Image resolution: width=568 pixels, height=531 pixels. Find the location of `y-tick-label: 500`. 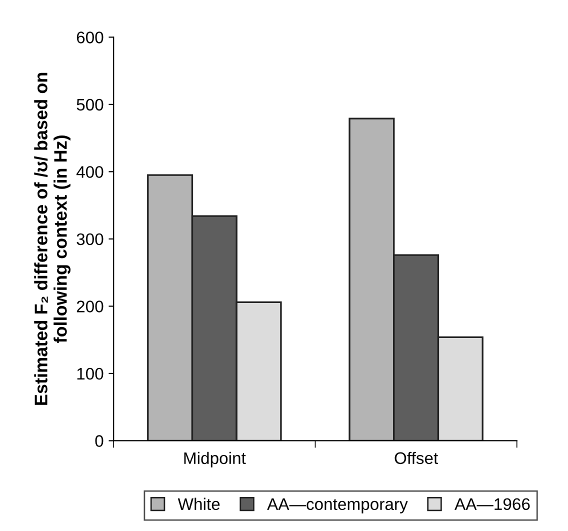

y-tick-label: 500 is located at coordinates (90, 104).